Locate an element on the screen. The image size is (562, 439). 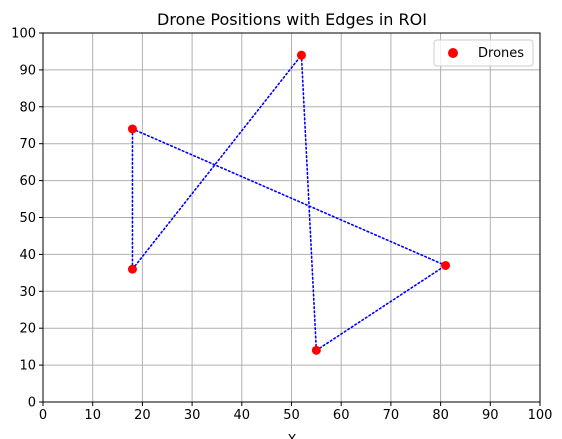
y-tick-label: 20 is located at coordinates (27, 329).